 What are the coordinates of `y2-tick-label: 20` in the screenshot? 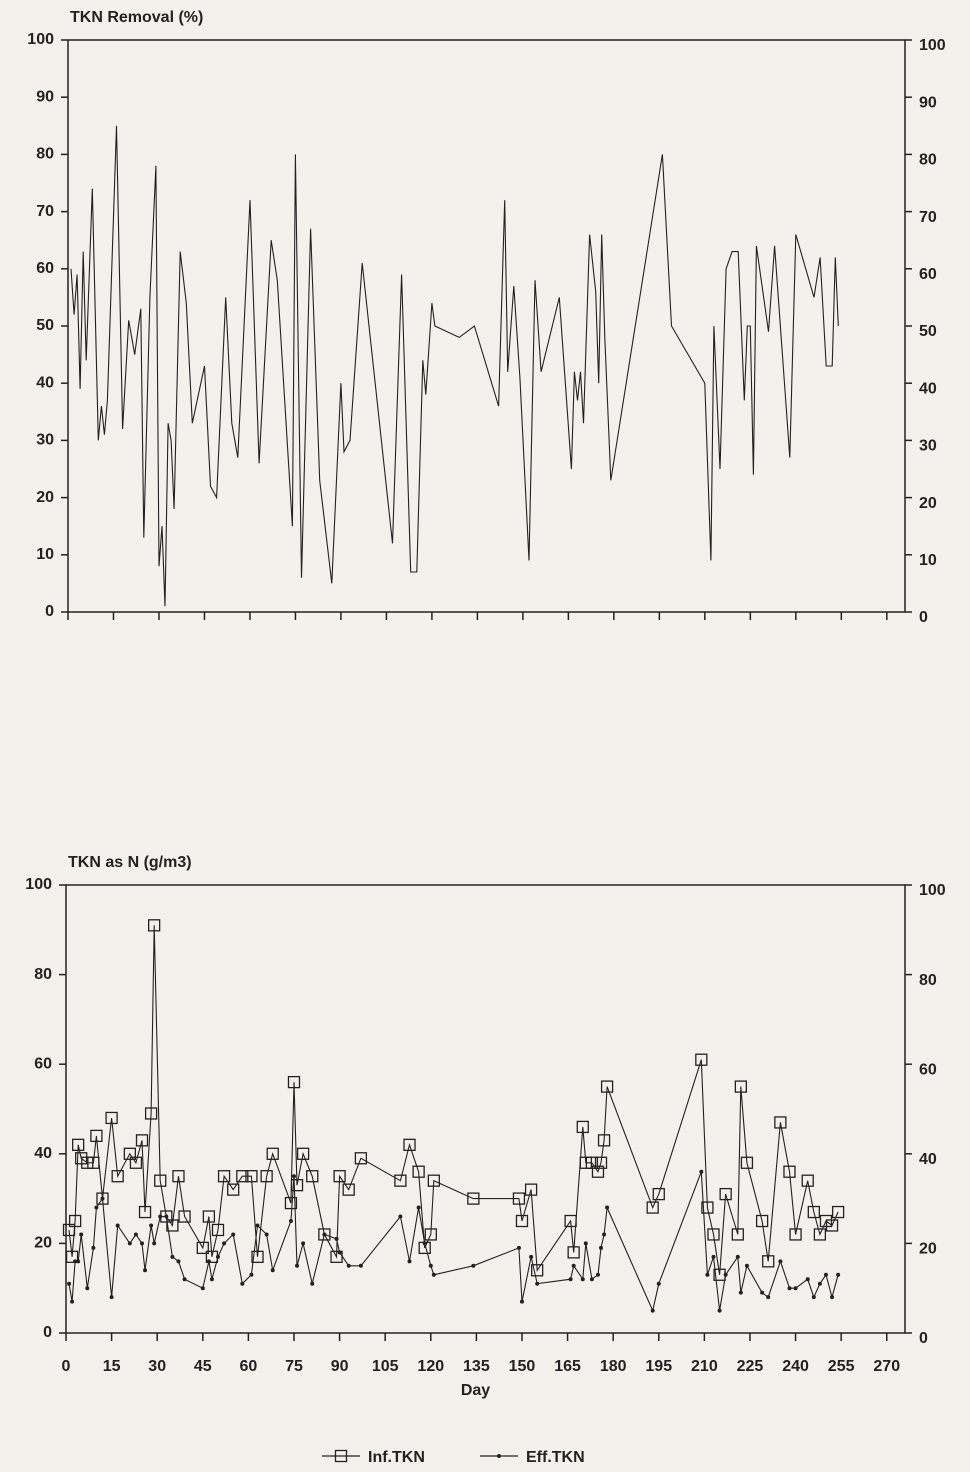 It's located at (928, 1249).